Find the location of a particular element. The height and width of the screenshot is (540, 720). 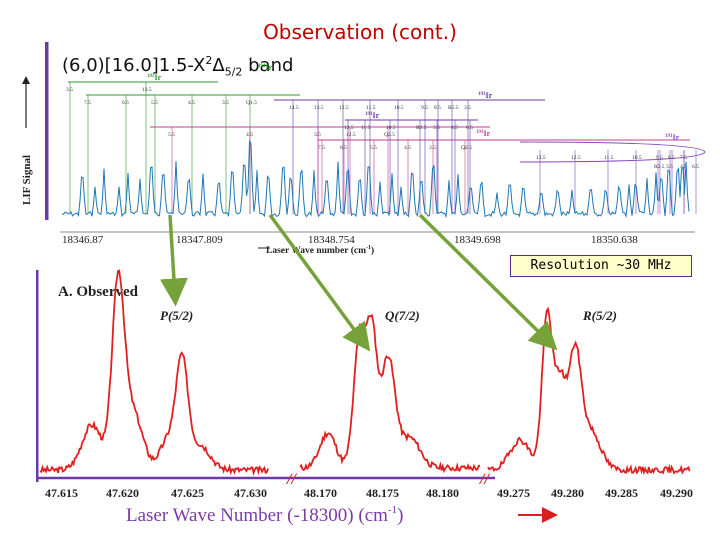

lif-signal-label: LIF Signal is located at coordinates (27, 180).